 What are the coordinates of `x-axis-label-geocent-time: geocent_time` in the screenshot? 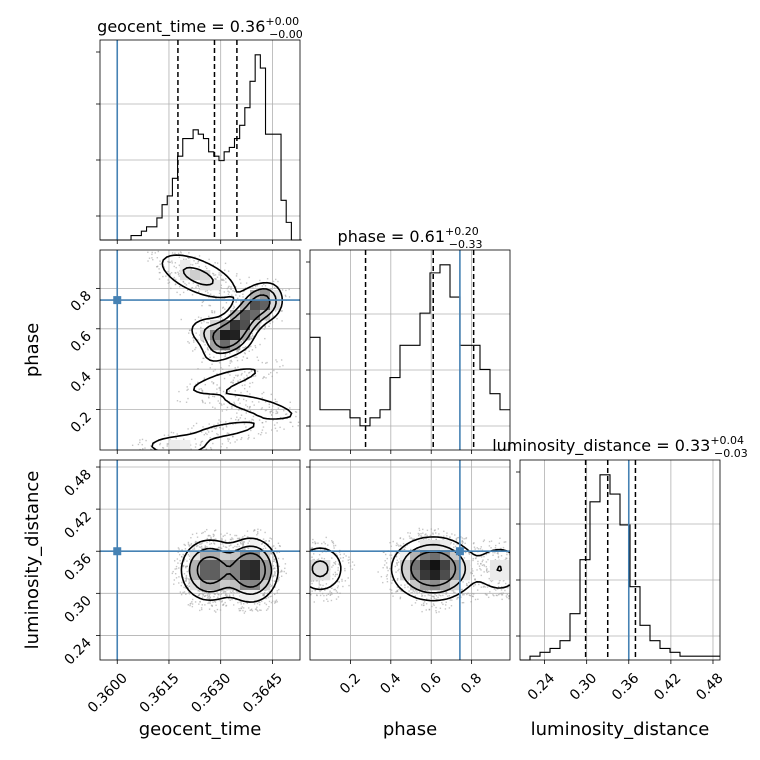 It's located at (200, 729).